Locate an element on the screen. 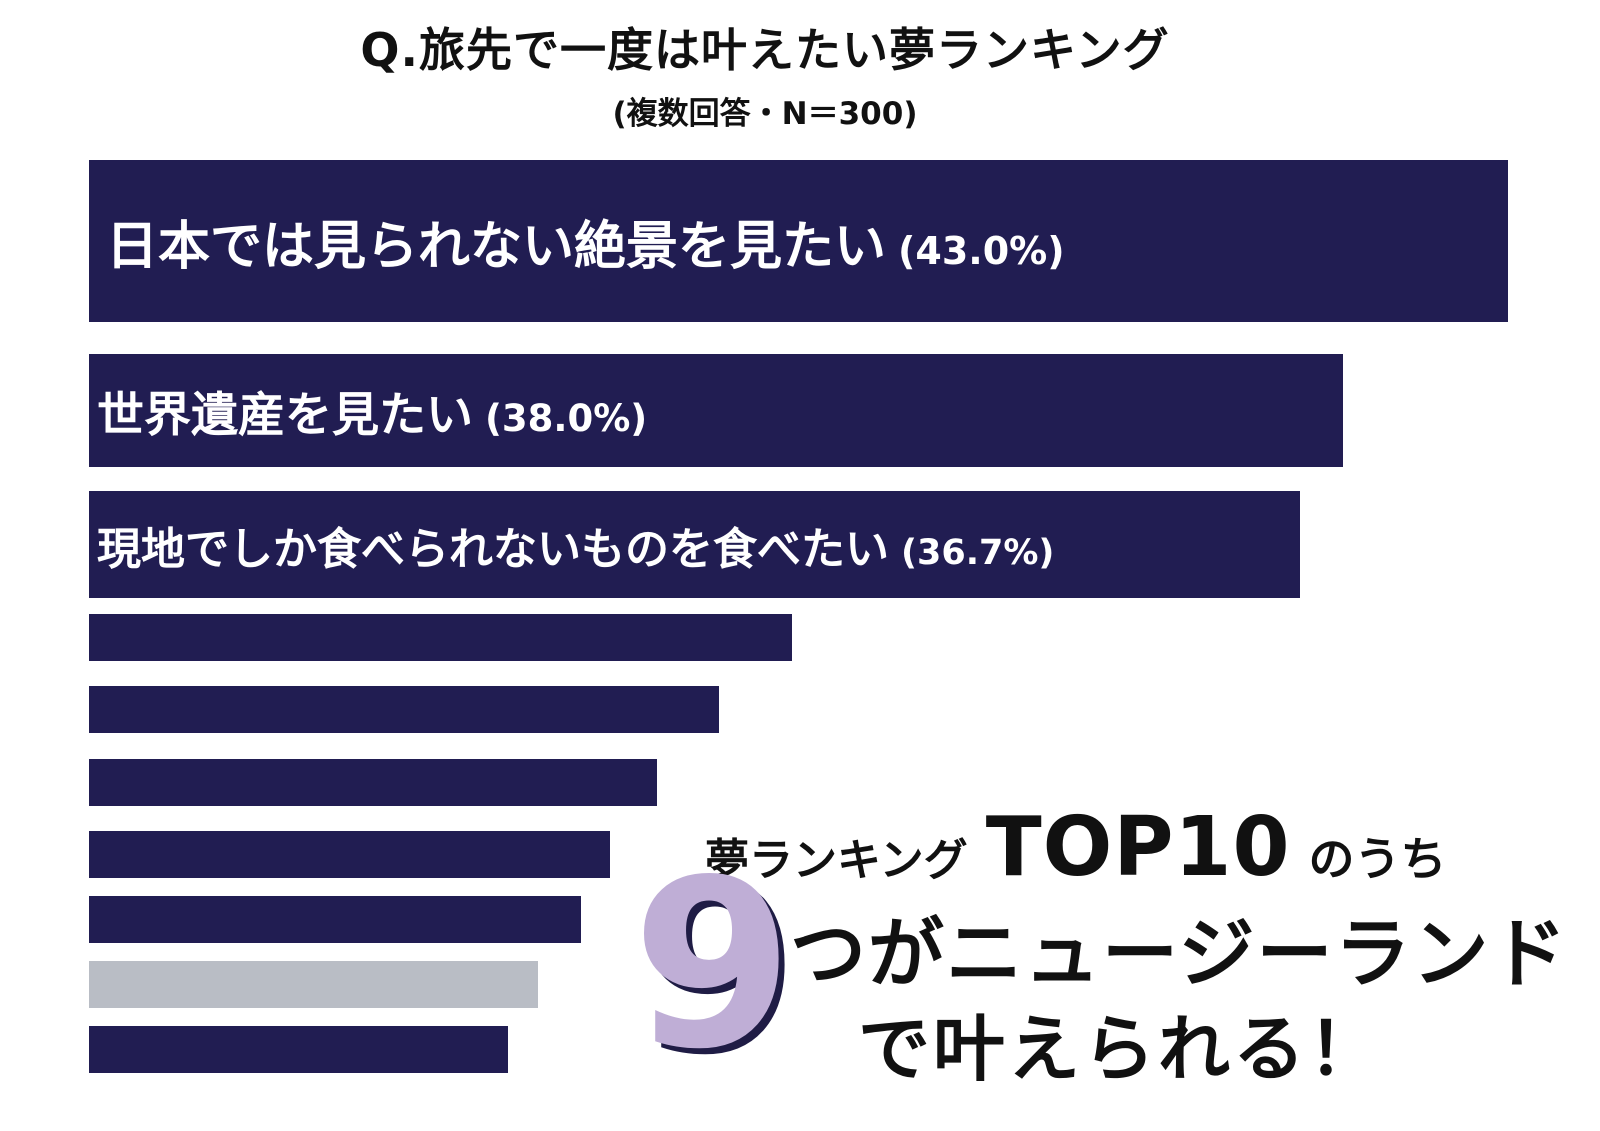  bar-value-label: (43.0%) is located at coordinates (981, 251).